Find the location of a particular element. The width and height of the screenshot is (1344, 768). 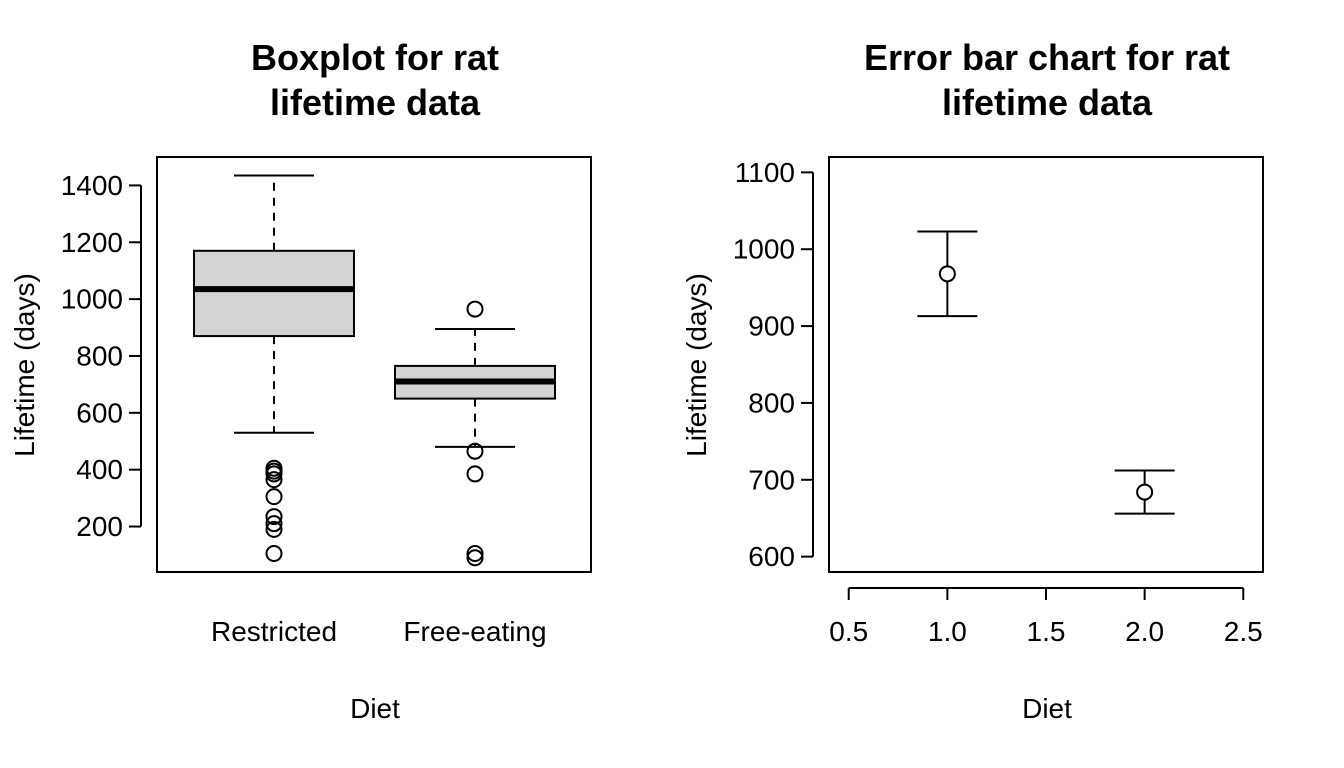

boxplot-y-axis: 200 400 600 800 1000 1200 1400 is located at coordinates (101, 356).